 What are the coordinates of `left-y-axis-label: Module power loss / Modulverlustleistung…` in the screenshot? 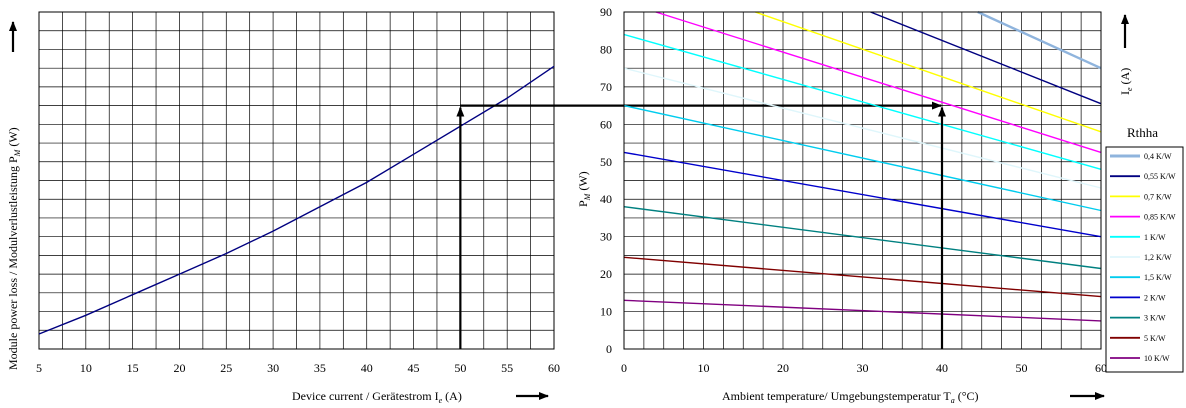 It's located at (14, 248).